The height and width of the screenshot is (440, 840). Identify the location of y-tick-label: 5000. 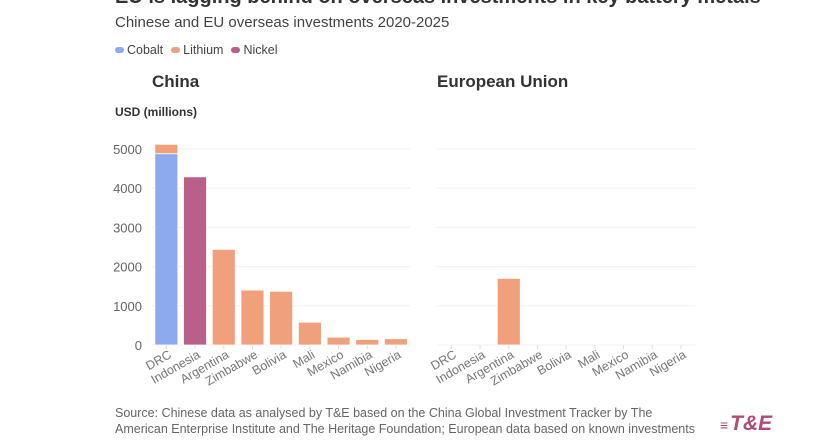
(127, 149).